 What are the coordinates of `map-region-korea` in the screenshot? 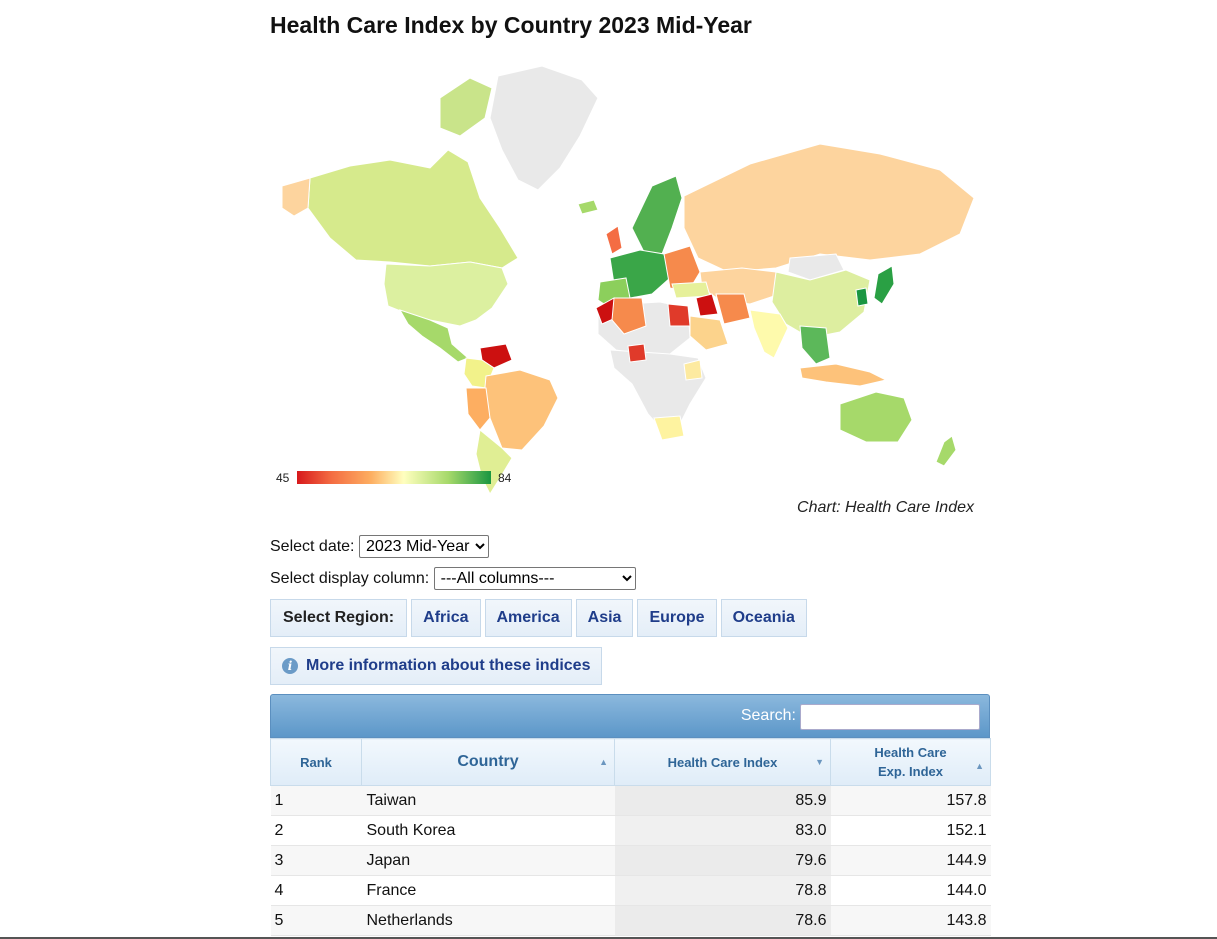 It's located at (862, 297).